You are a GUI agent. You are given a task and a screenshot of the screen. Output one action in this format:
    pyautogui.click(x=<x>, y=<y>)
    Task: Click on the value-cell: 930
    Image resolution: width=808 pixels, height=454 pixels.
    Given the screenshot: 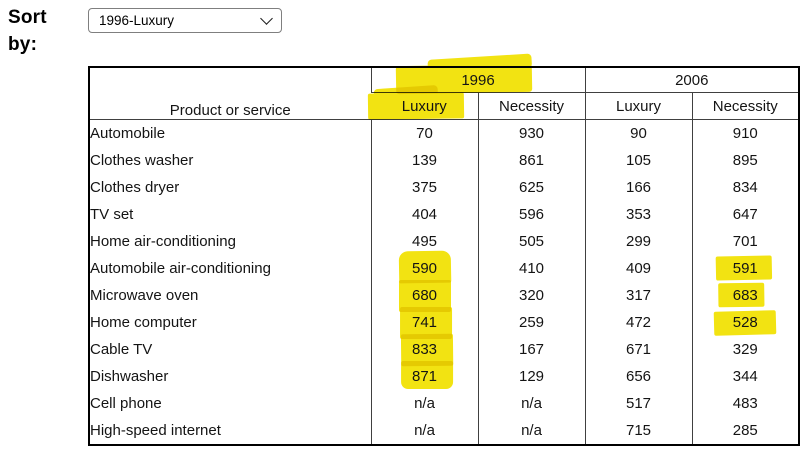 What is the action you would take?
    pyautogui.click(x=531, y=133)
    